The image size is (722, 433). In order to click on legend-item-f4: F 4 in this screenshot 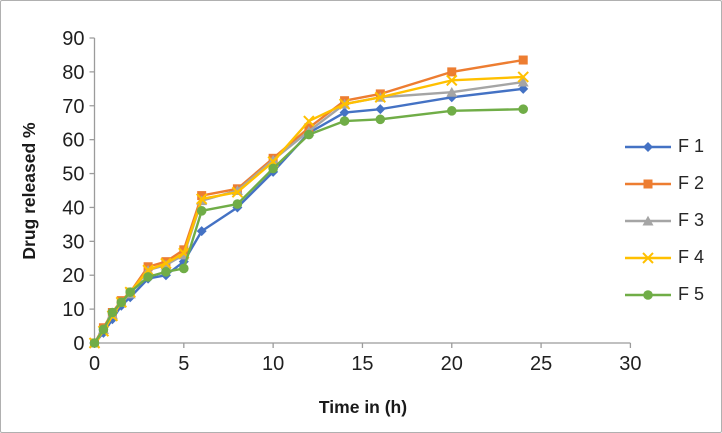, I will do `click(664, 257)`.